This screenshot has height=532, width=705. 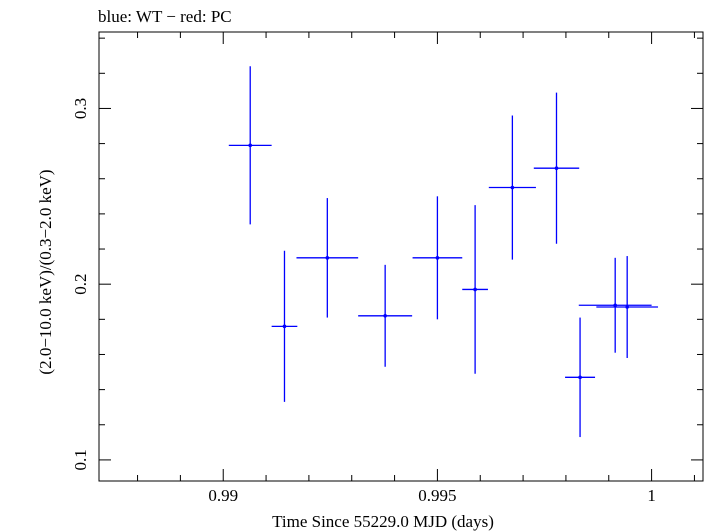 What do you see at coordinates (80, 459) in the screenshot?
I see `y-tick-label: 0.1` at bounding box center [80, 459].